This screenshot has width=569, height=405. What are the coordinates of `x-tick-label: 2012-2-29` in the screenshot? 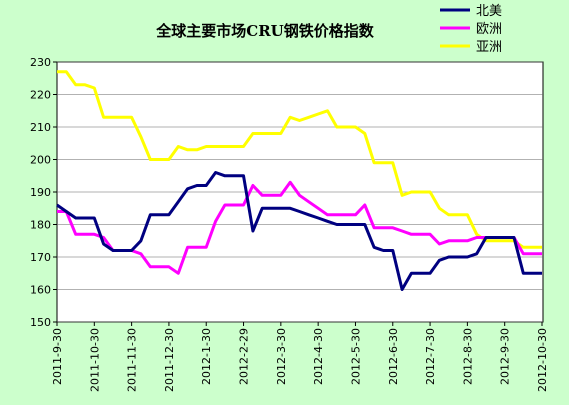 It's located at (244, 356).